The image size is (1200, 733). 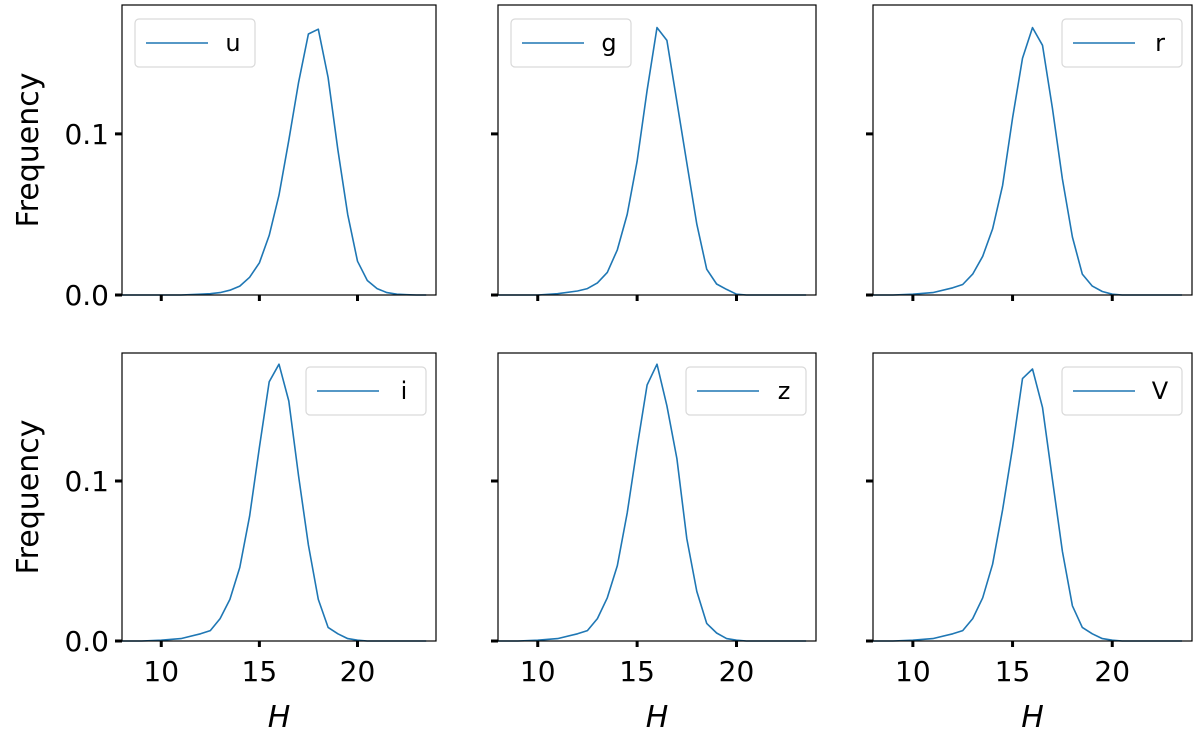 What do you see at coordinates (1027, 161) in the screenshot?
I see `series-line-r` at bounding box center [1027, 161].